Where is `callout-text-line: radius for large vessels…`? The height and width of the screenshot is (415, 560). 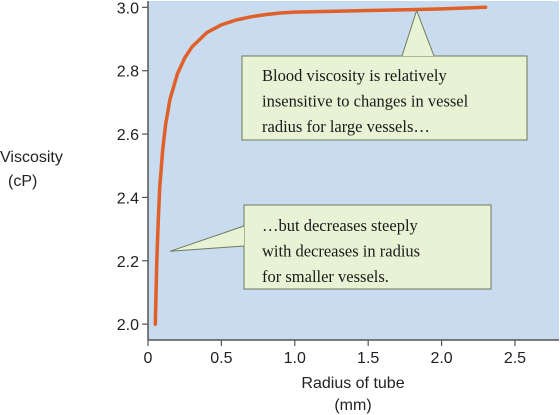 callout-text-line: radius for large vessels… is located at coordinates (346, 126).